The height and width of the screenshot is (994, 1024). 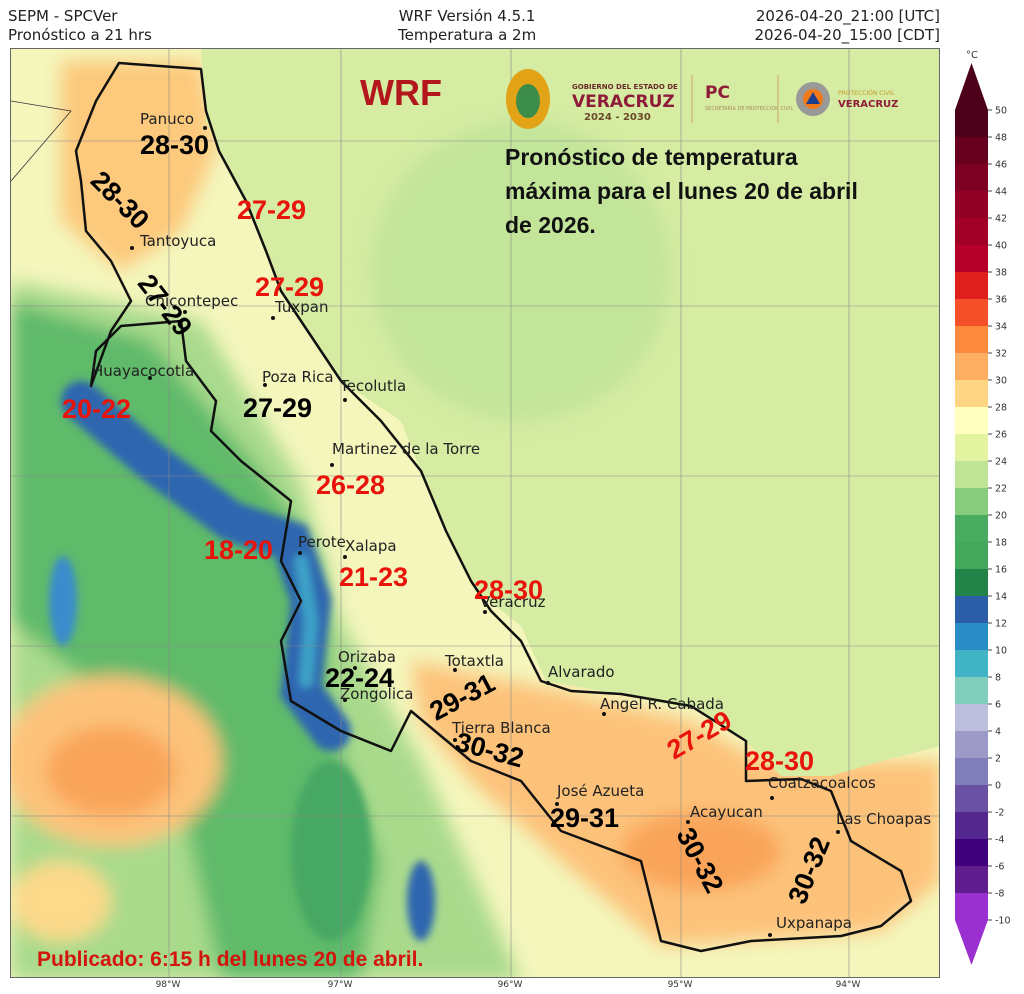 What do you see at coordinates (80, 35) in the screenshot?
I see `header-forecast-hours: Pronóstico a 21 hrs` at bounding box center [80, 35].